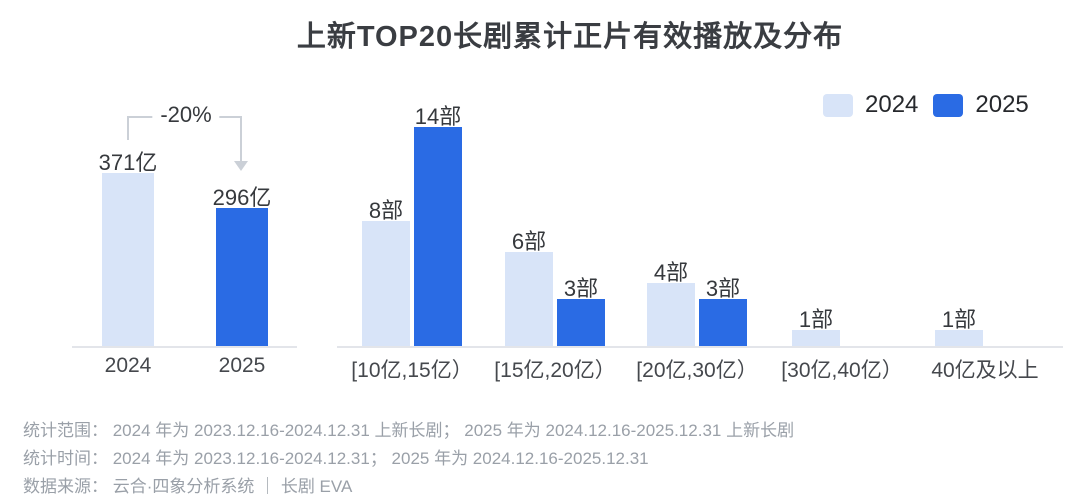  Describe the element at coordinates (700, 347) in the screenshot. I see `x-axis-right` at that location.